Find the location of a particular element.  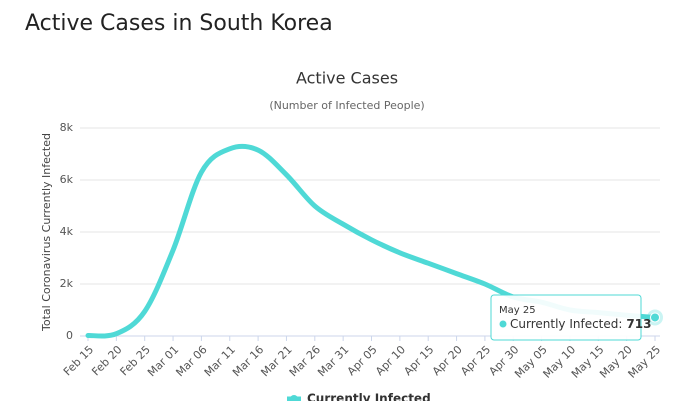

y-tick-label: 6k is located at coordinates (67, 179).